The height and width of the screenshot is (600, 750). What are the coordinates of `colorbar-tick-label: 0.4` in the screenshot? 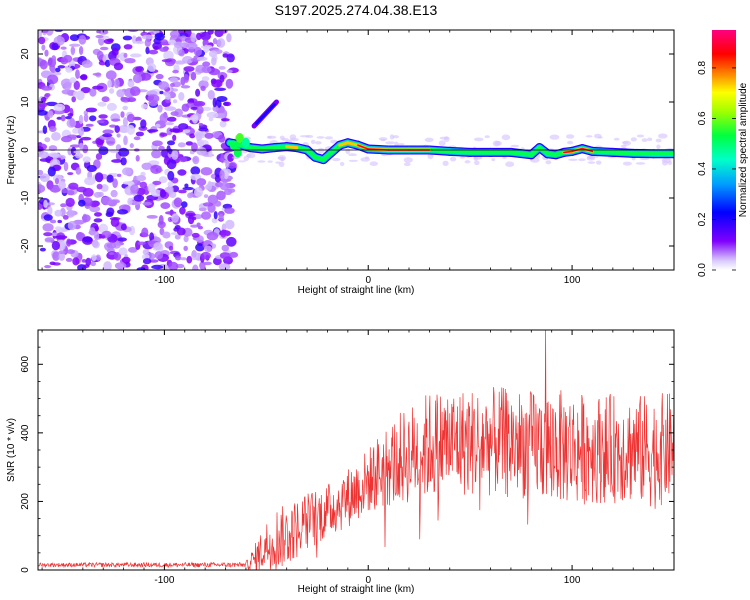 It's located at (702, 169).